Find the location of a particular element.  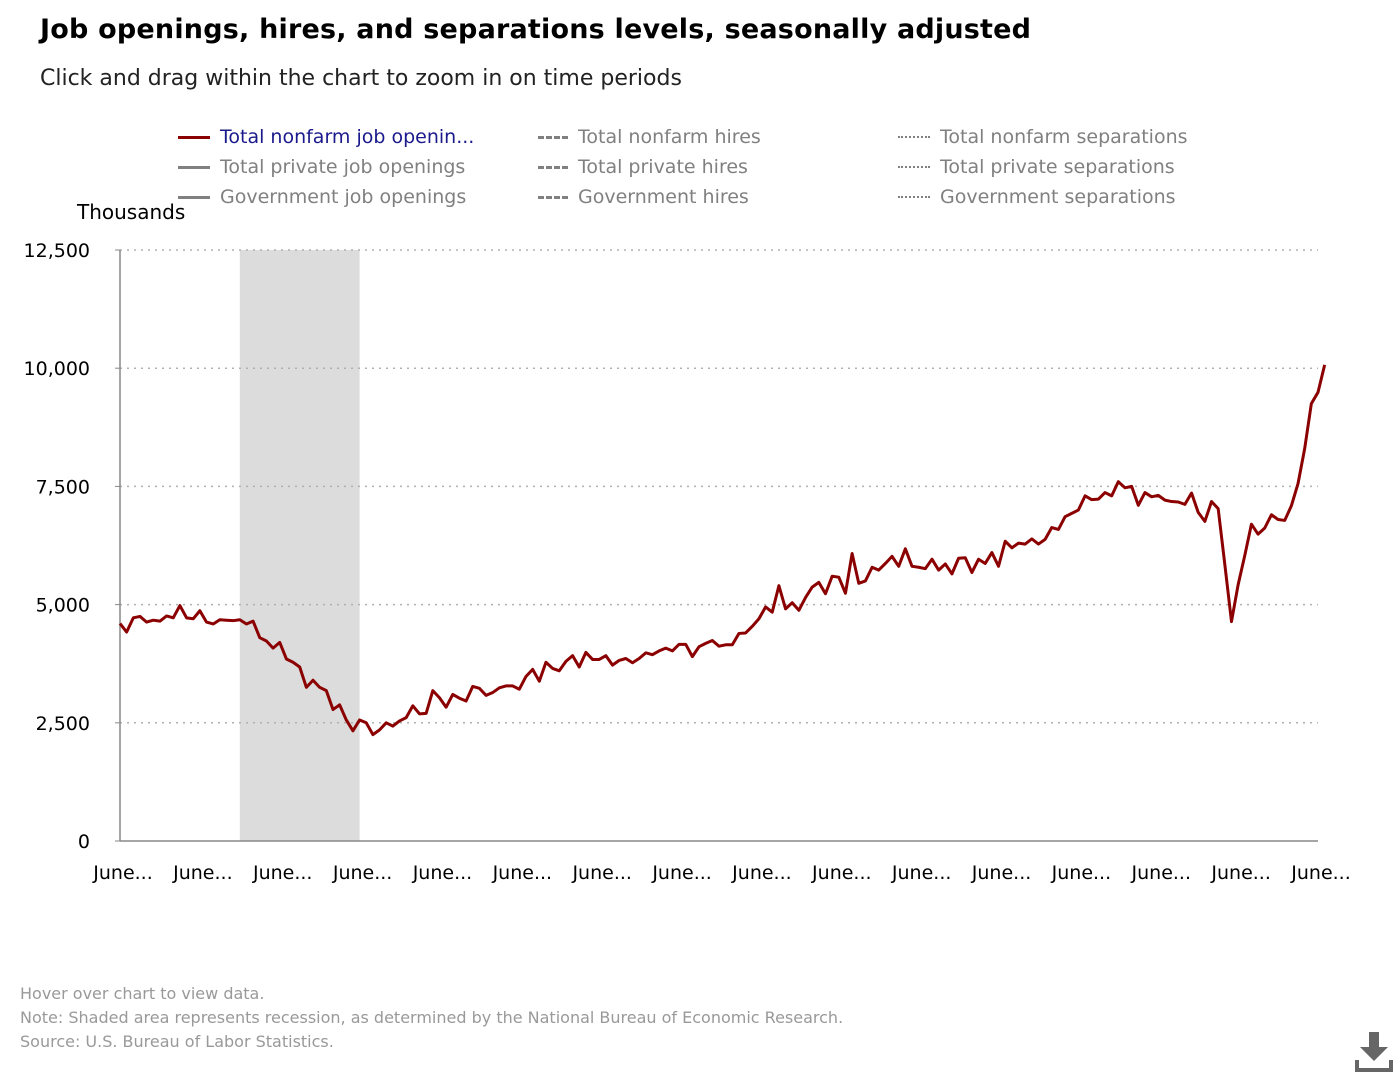

legend-item-total-private-job-openings: Total private job openings is located at coordinates (321, 167).